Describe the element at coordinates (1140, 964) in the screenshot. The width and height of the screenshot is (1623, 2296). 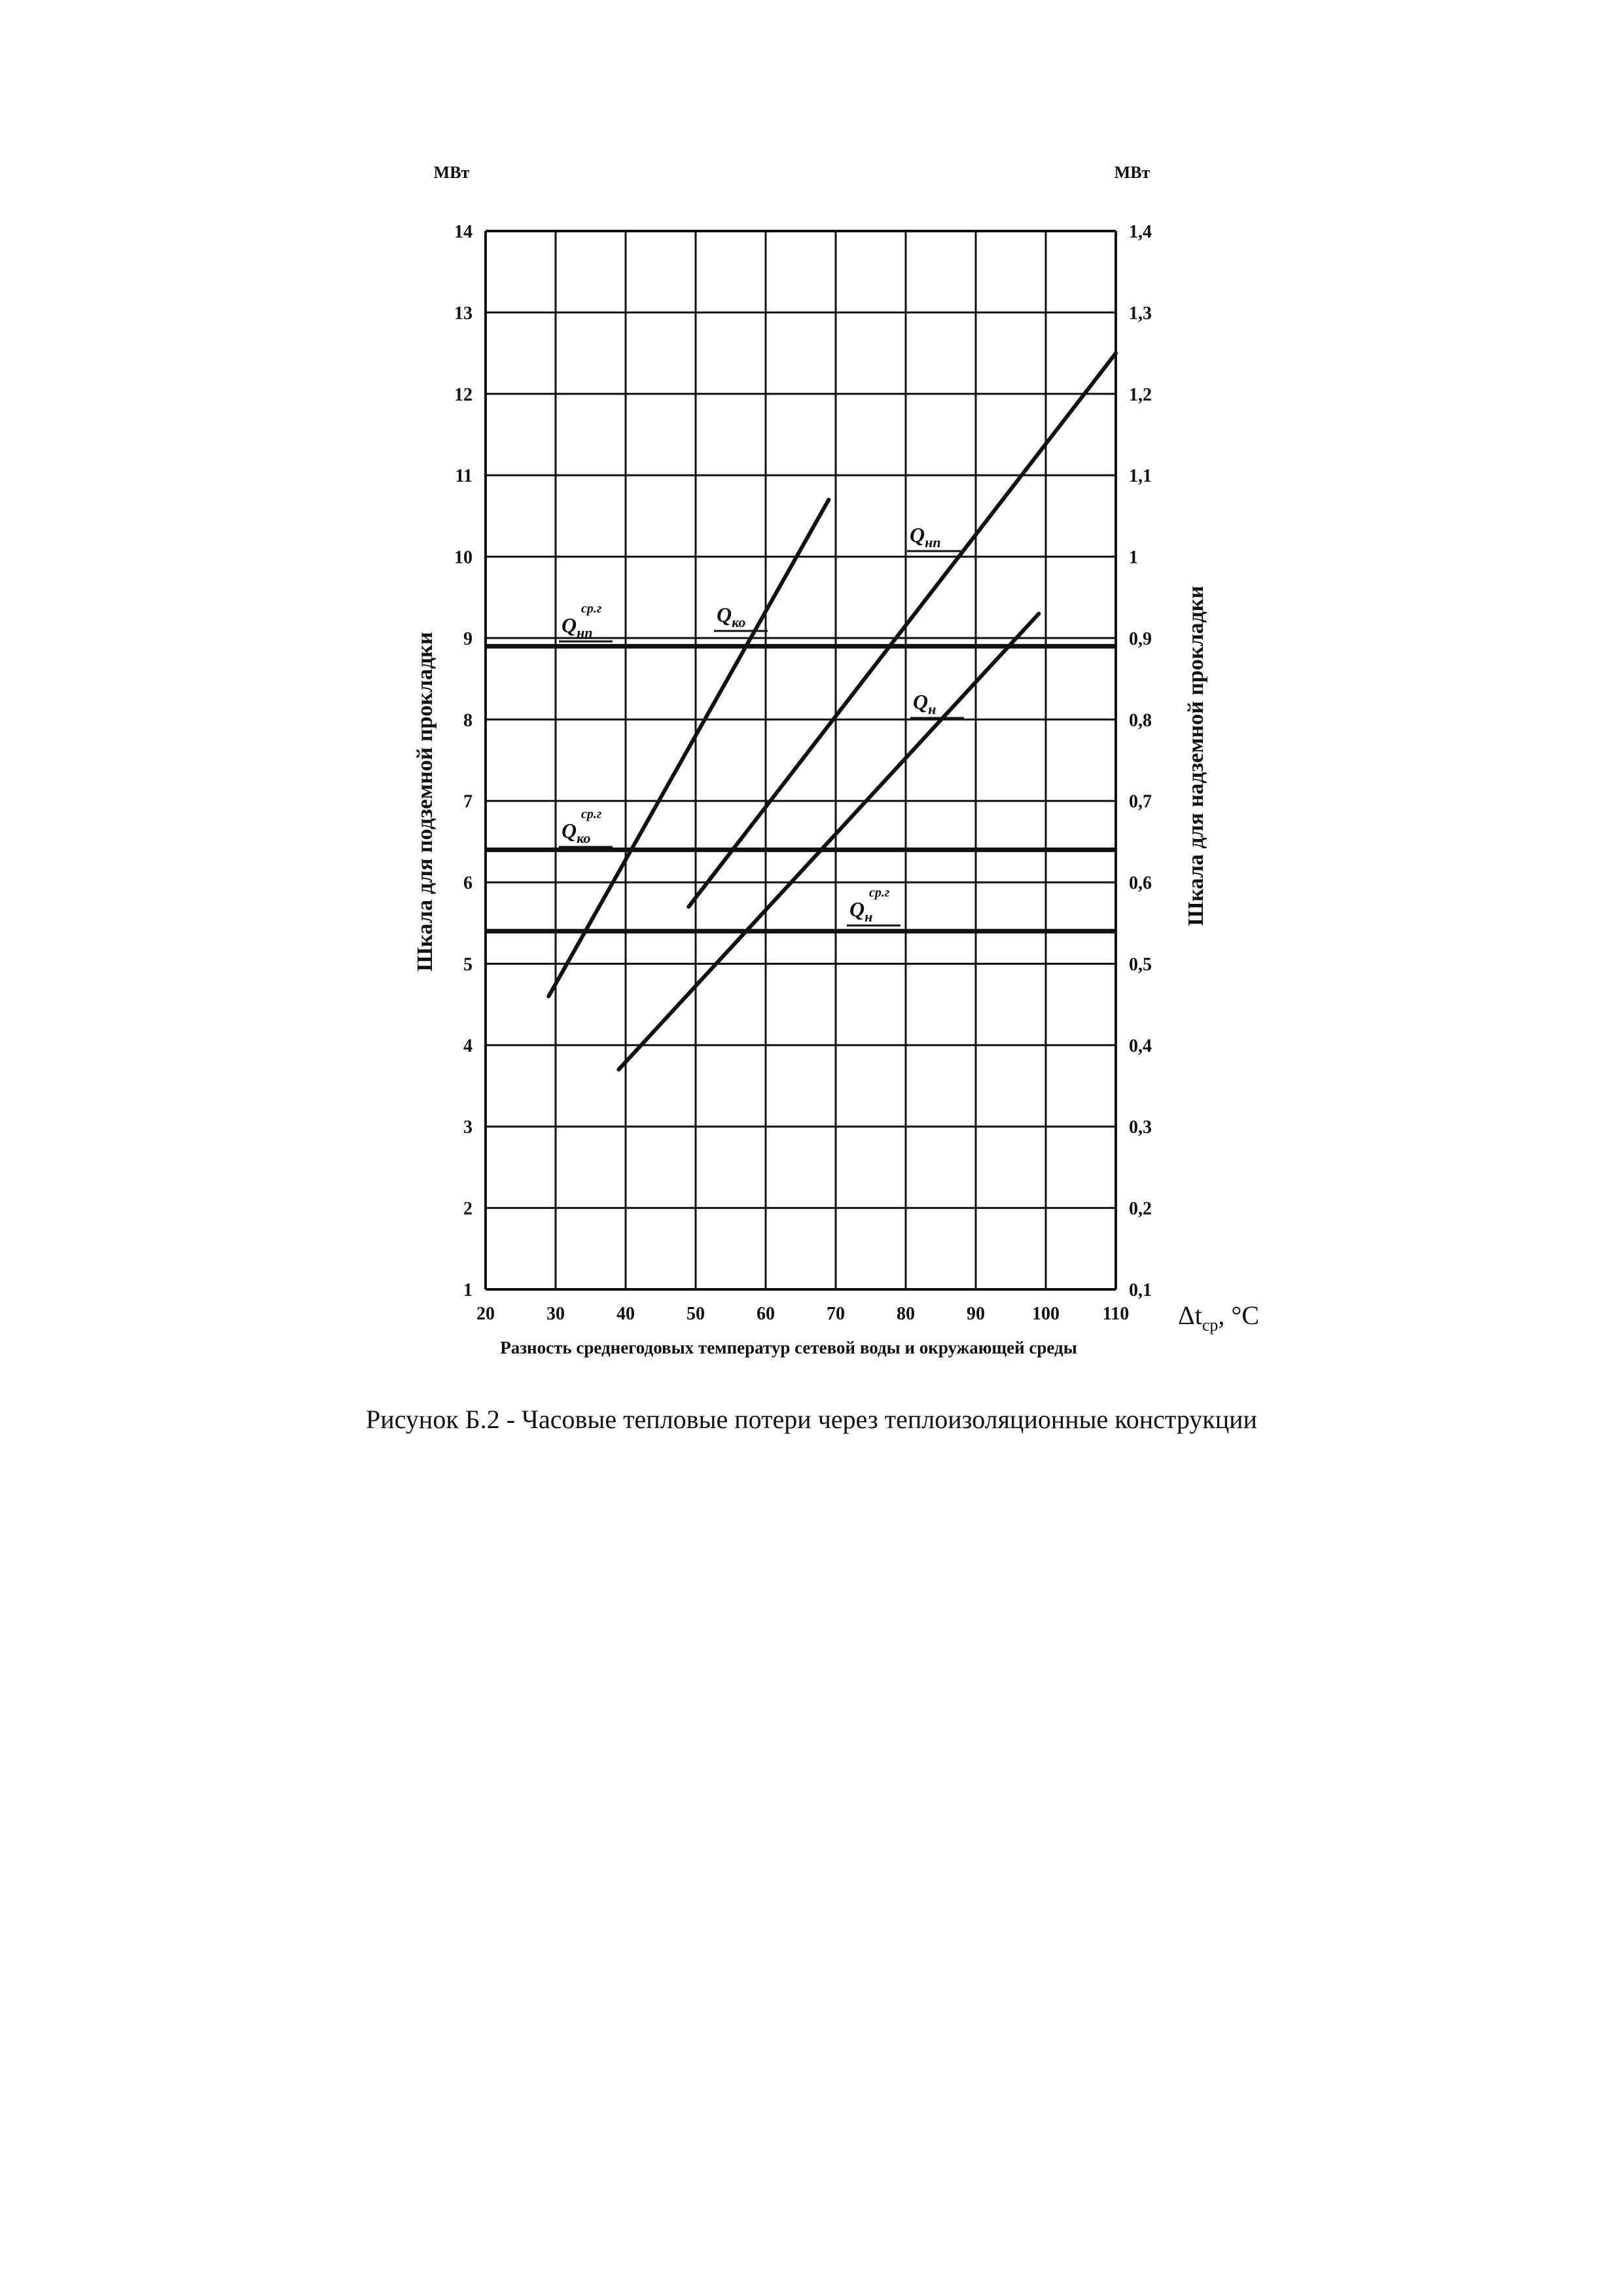
I see `y-tick-label-right: 0,5` at that location.